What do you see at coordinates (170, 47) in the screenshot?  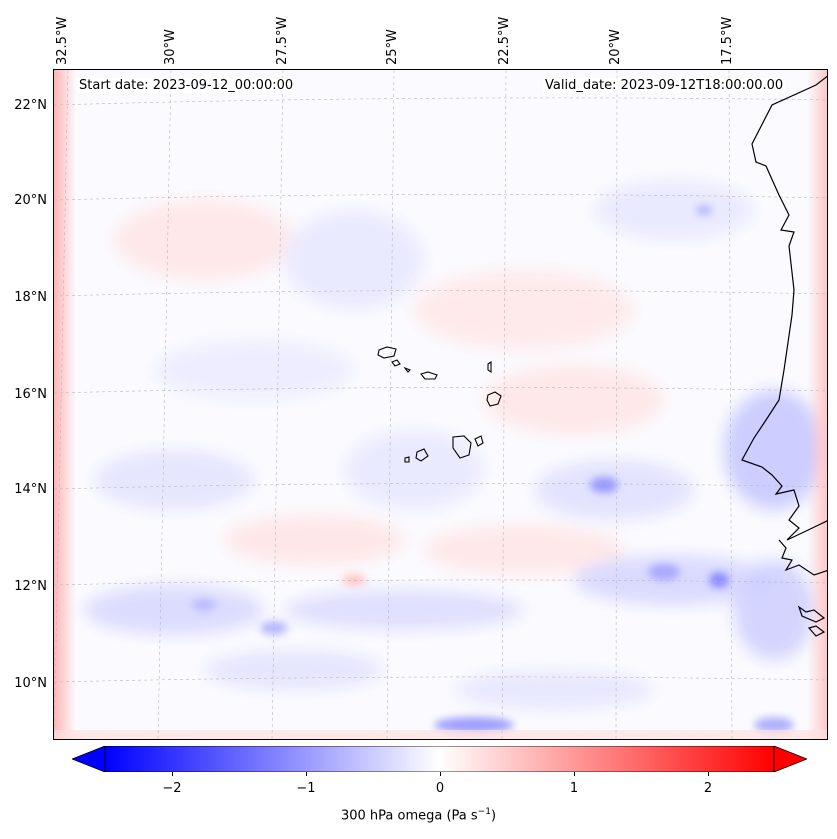 I see `lon-label-30w: 30°W` at bounding box center [170, 47].